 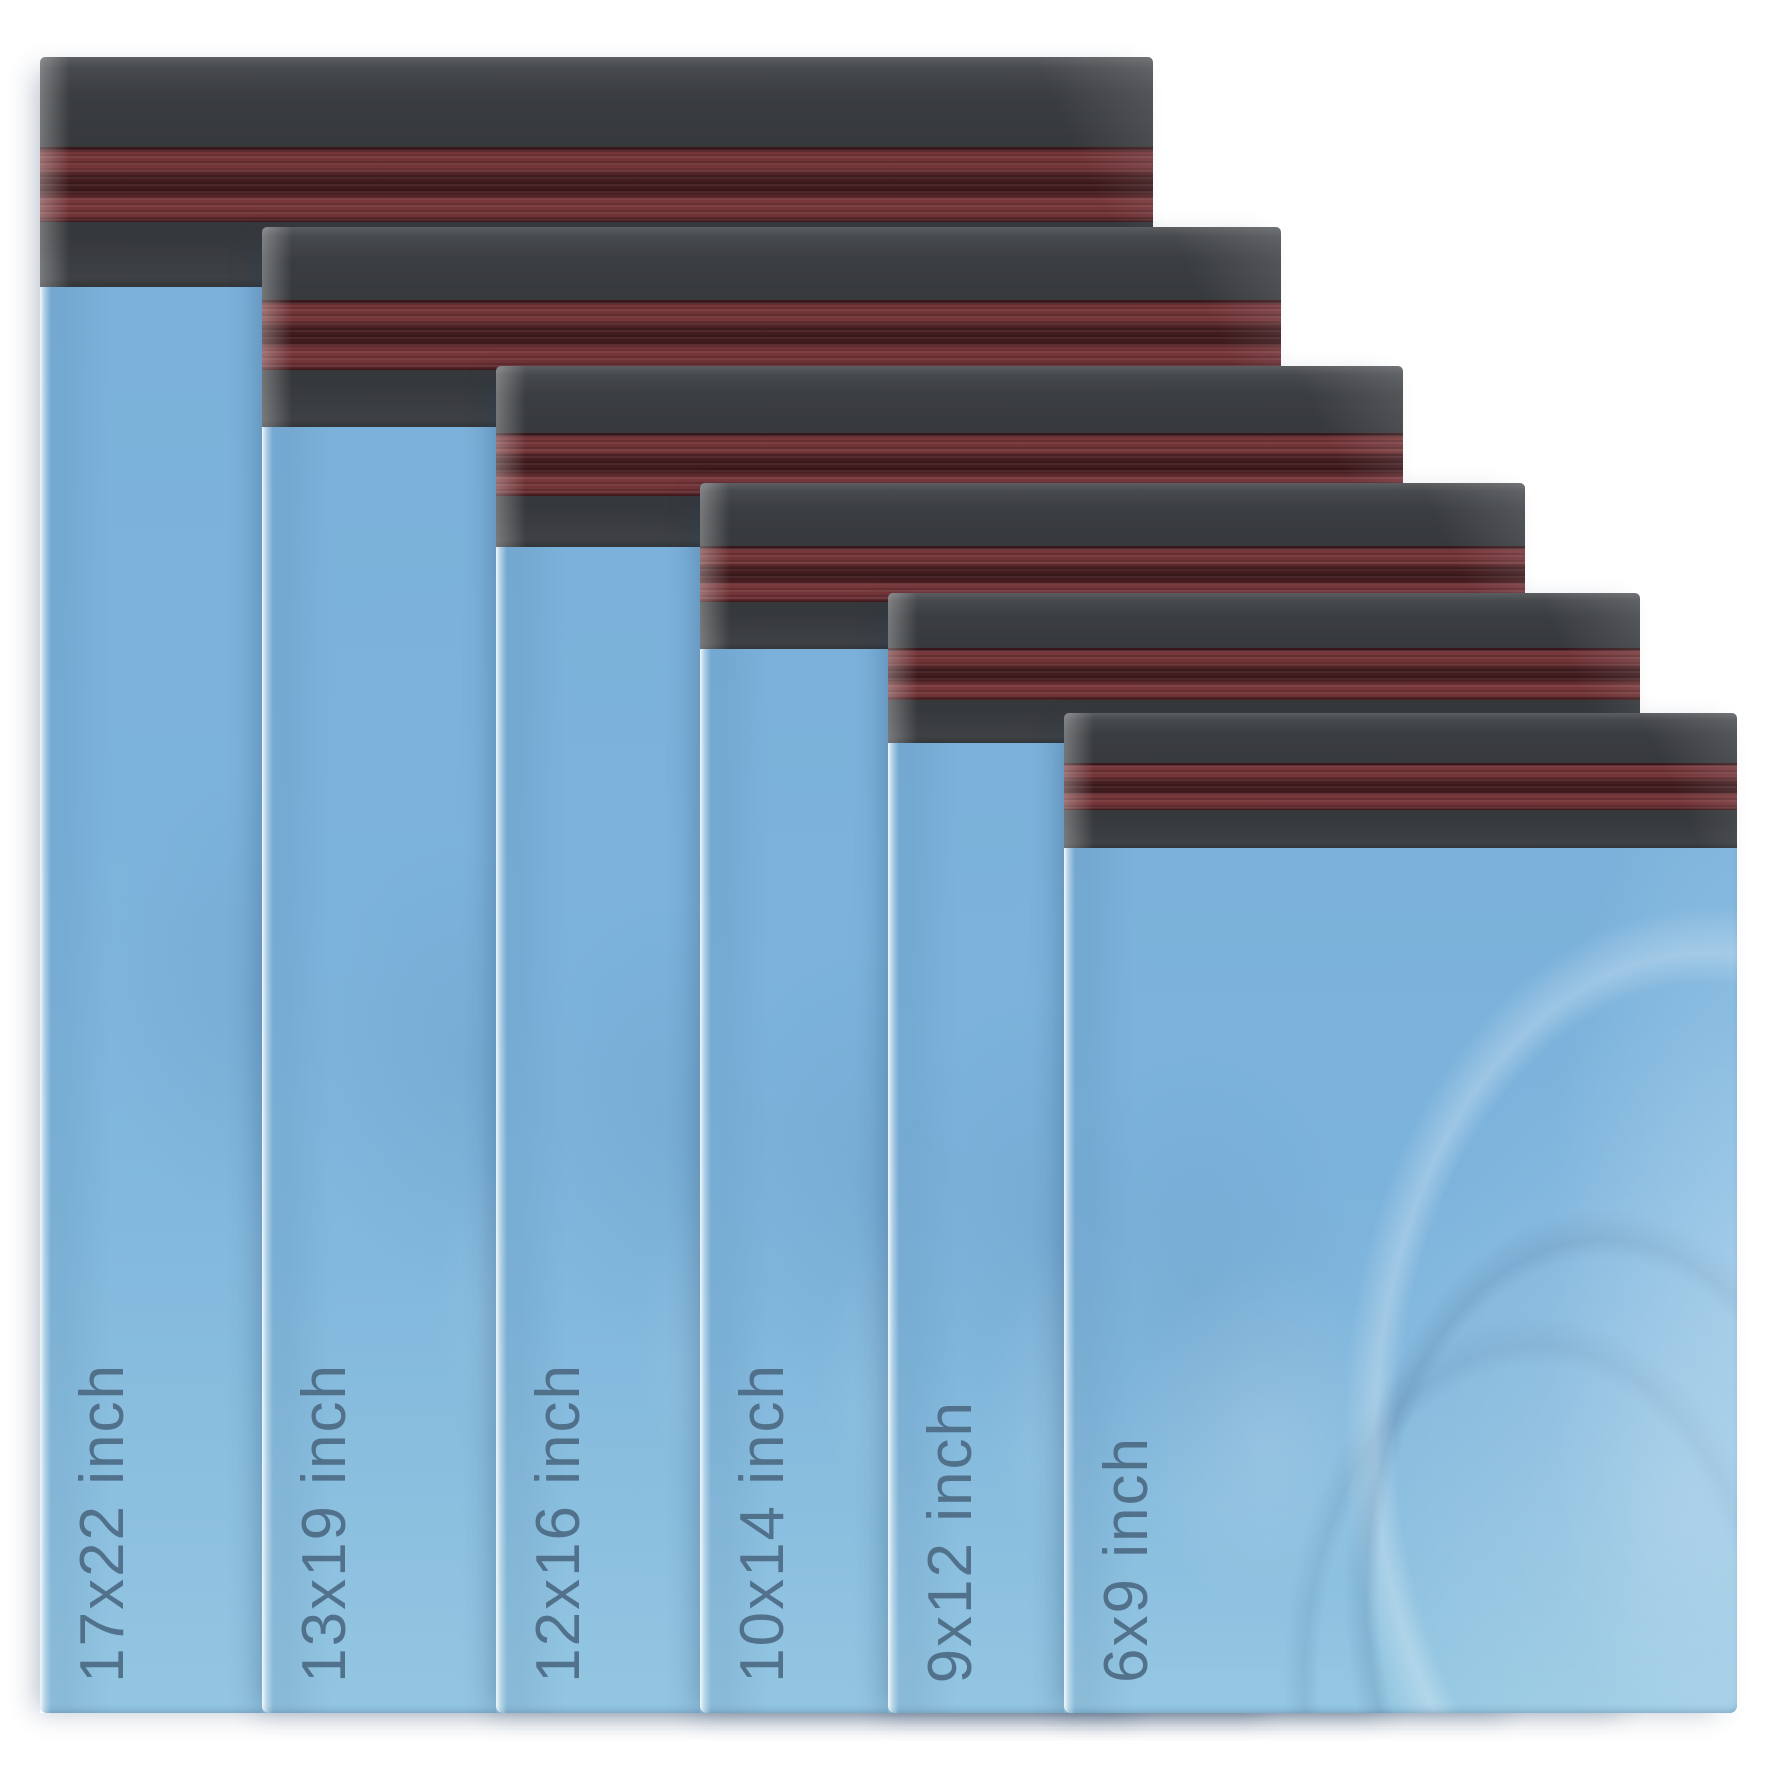 I want to click on size-label: 10x14 inch, so click(x=762, y=1523).